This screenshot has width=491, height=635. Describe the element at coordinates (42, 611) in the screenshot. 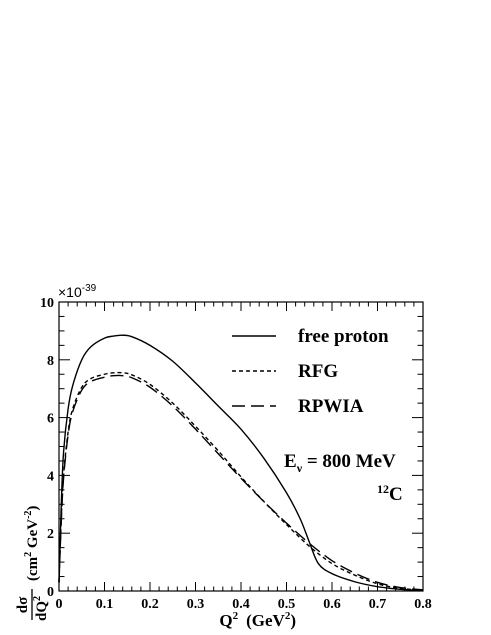

I see `y-label-frac-den-base: dQ` at that location.